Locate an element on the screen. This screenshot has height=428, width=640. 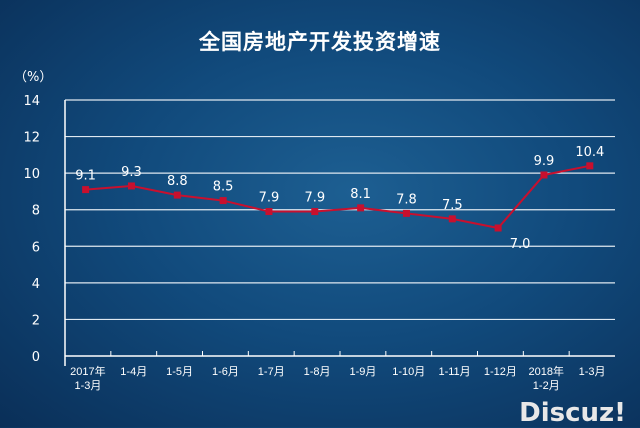
x-tick-label: 1-3月 is located at coordinates (592, 372).